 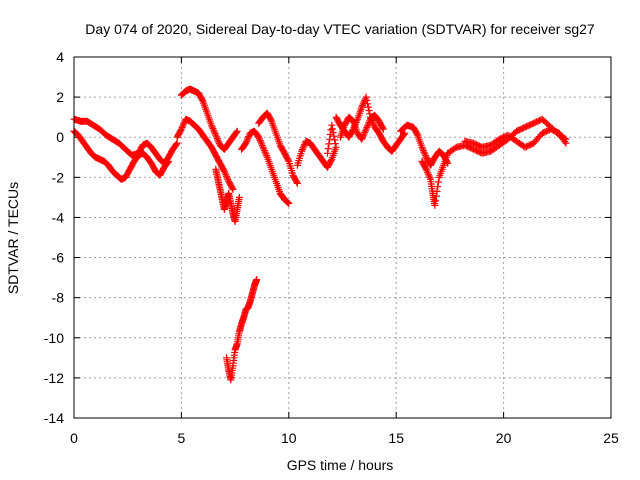 What do you see at coordinates (504, 438) in the screenshot?
I see `x-tick-label: 20` at bounding box center [504, 438].